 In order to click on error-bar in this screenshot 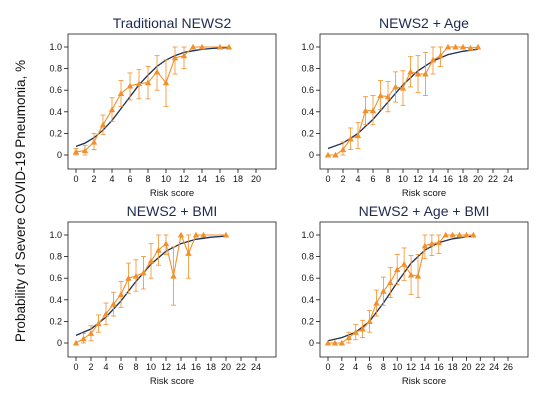, I will do `click(188, 256)`.